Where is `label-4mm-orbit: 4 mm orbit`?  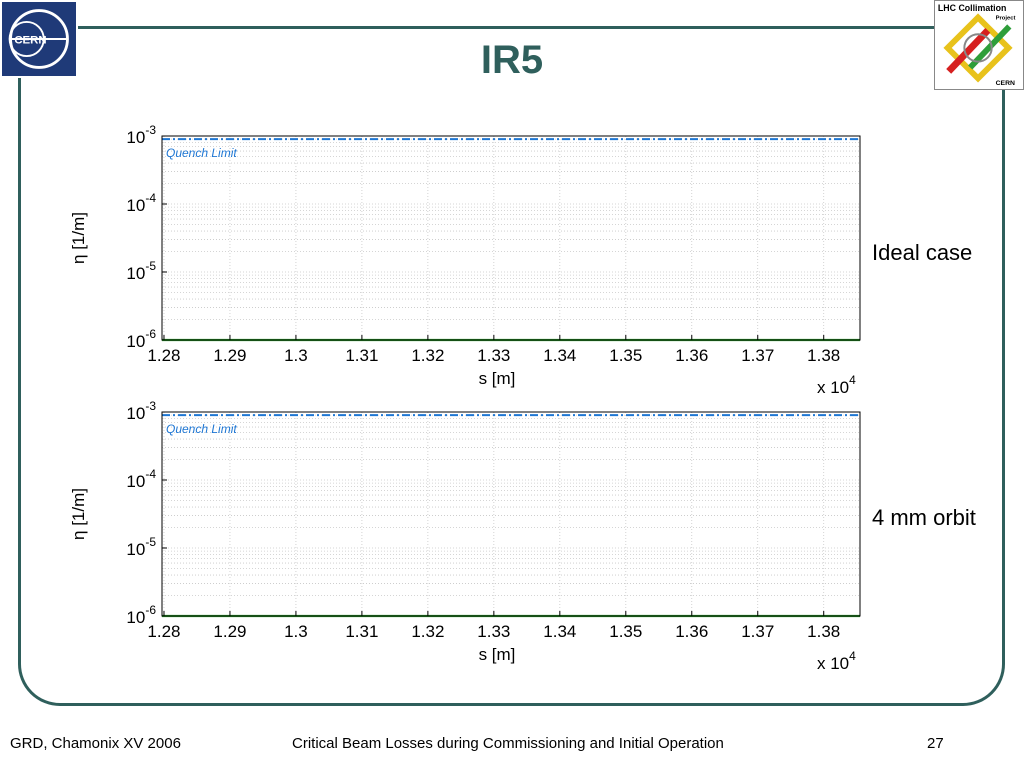 label-4mm-orbit: 4 mm orbit is located at coordinates (924, 517).